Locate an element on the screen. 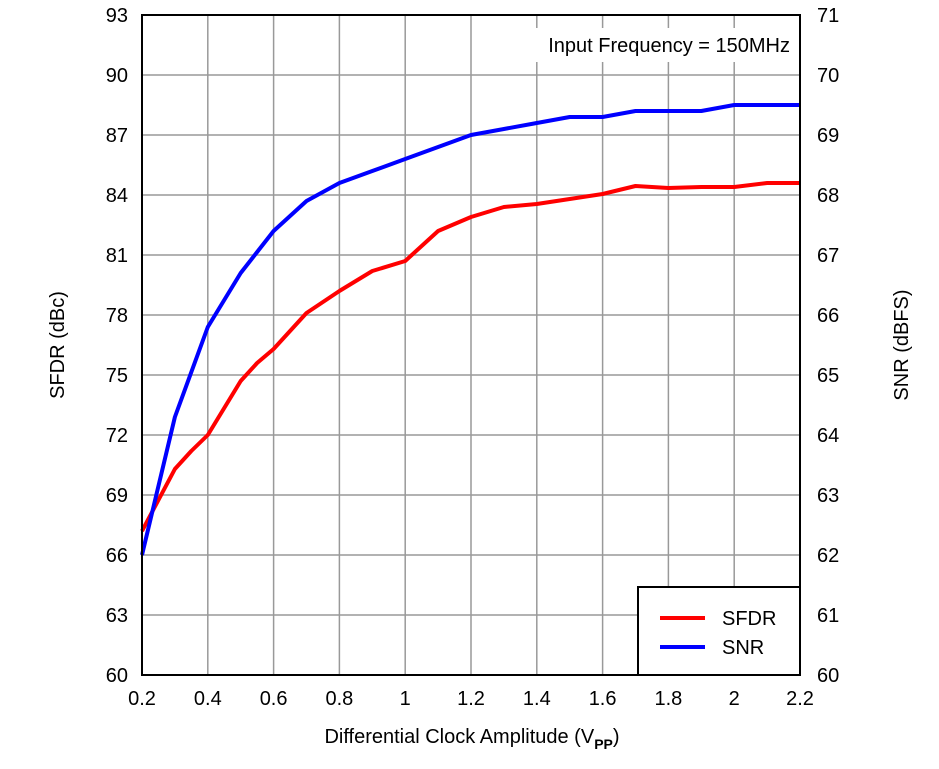  x-tick-label: 1.8 is located at coordinates (668, 699).